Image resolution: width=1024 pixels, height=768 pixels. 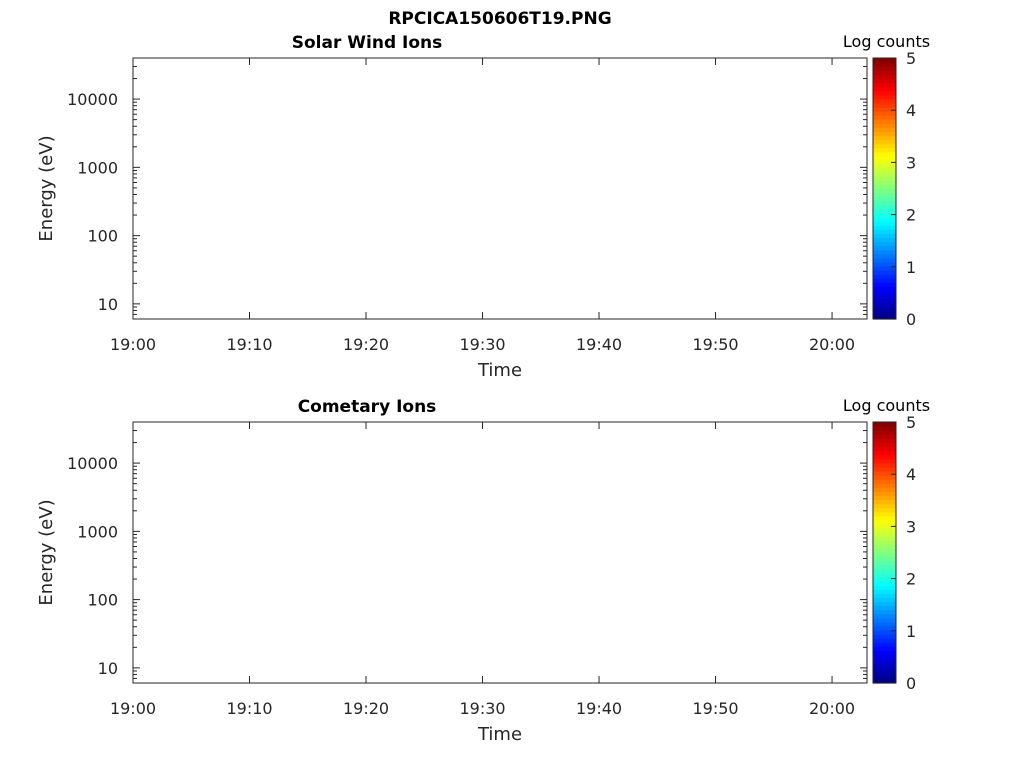 What do you see at coordinates (911, 58) in the screenshot?
I see `colorbar-tick-label: 5` at bounding box center [911, 58].